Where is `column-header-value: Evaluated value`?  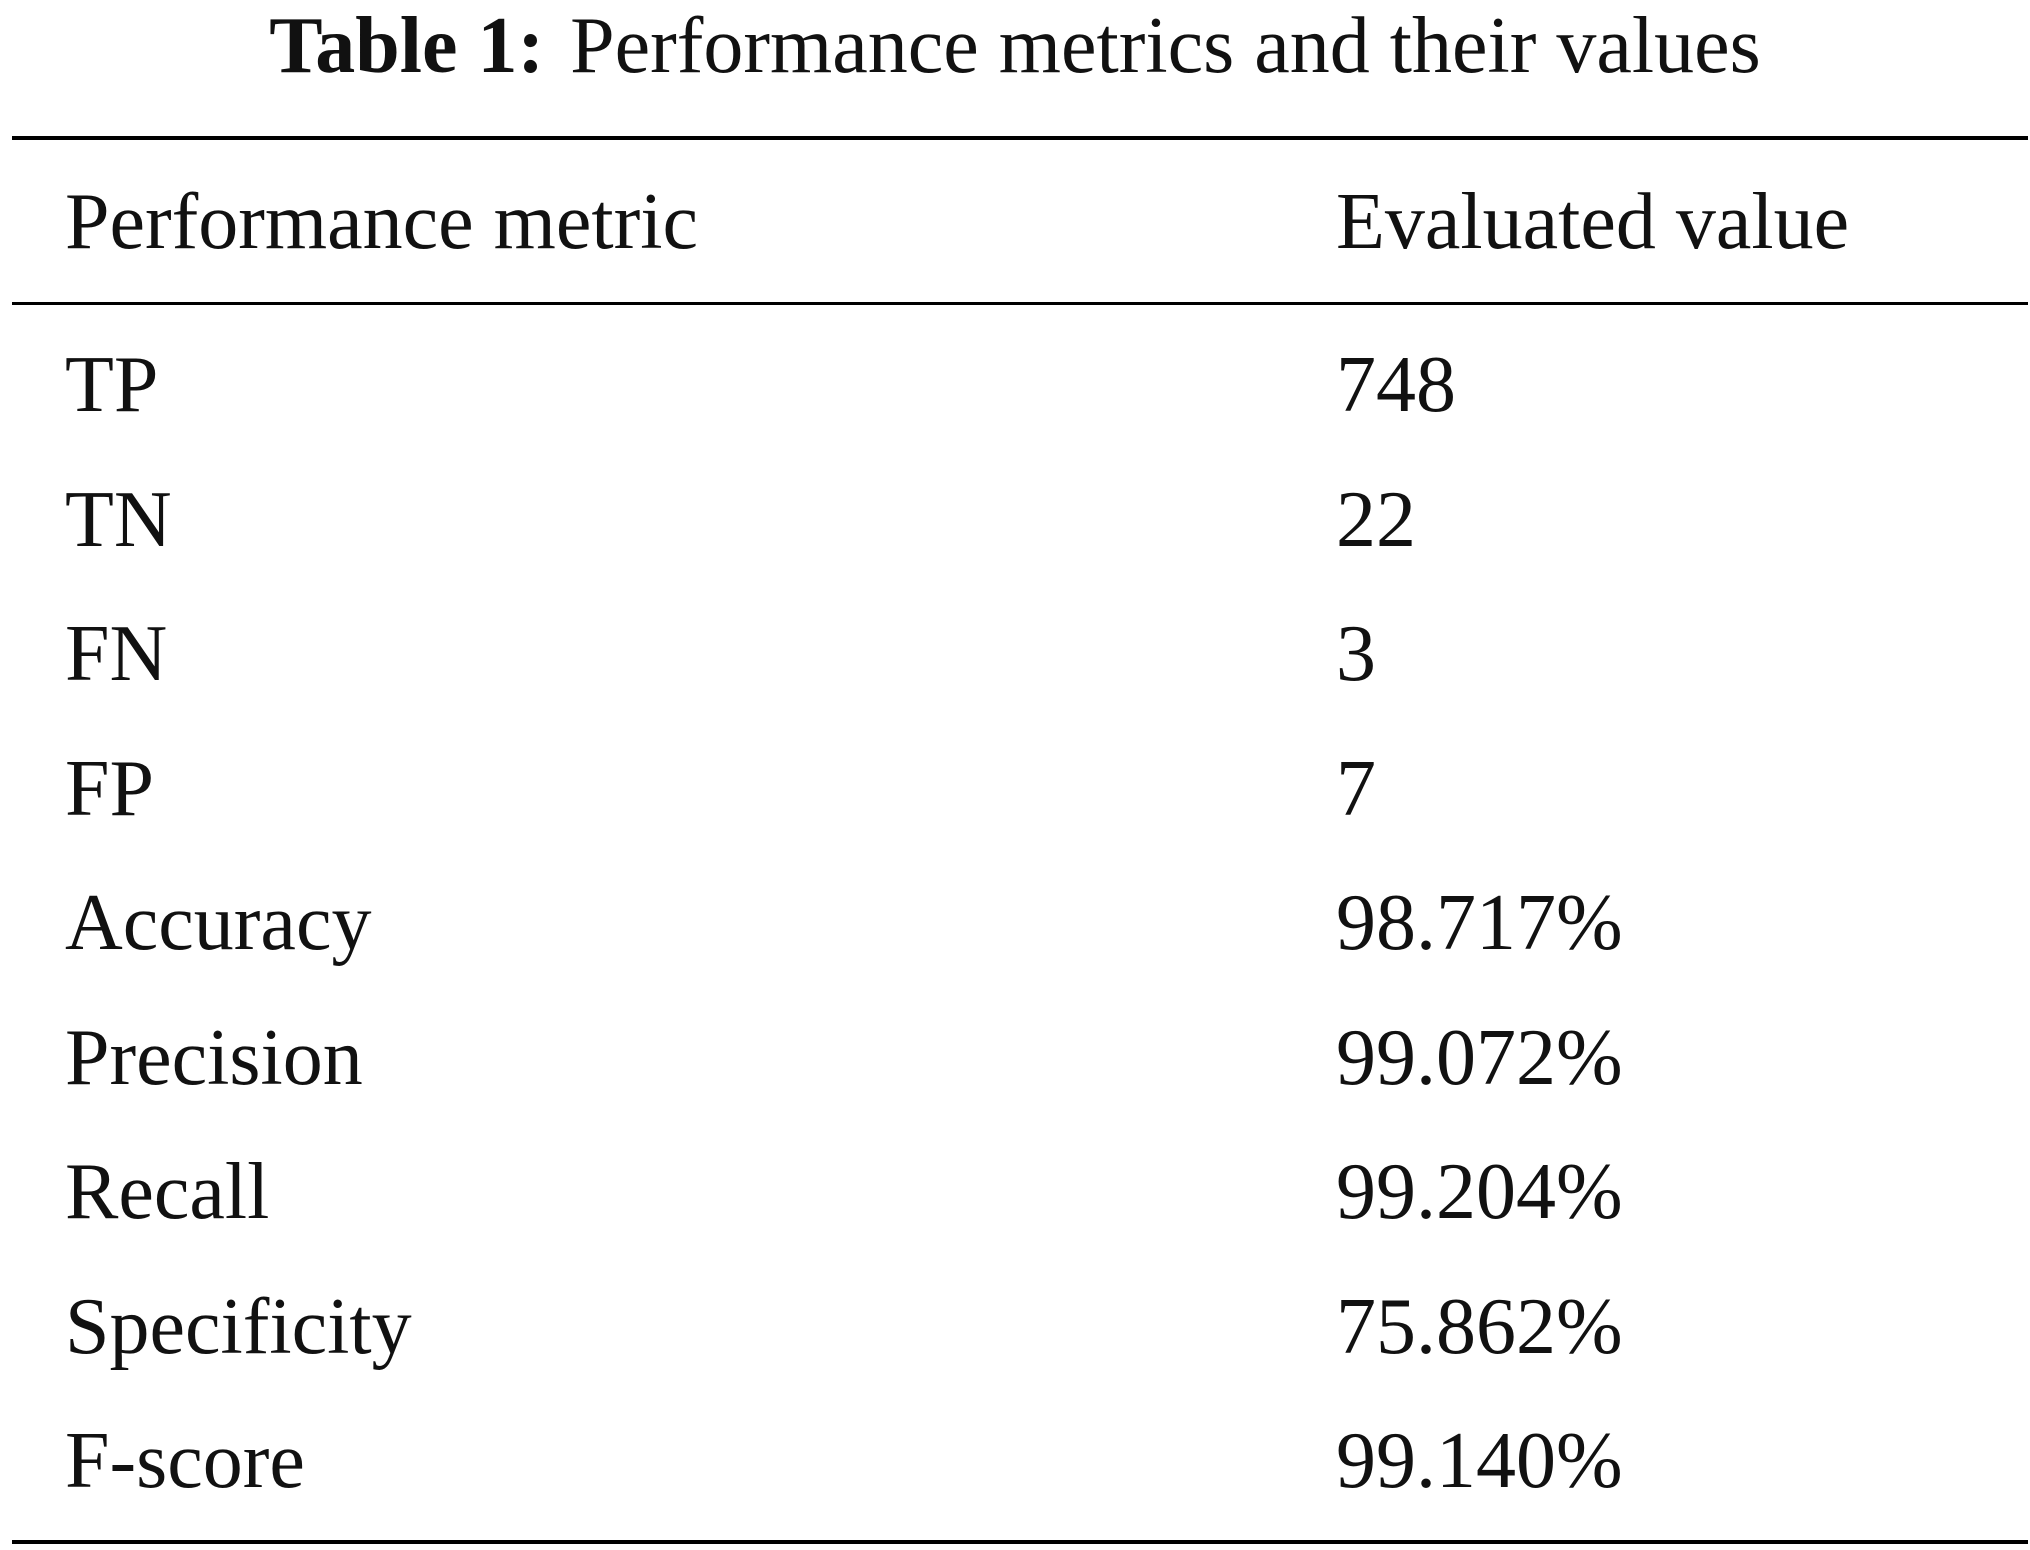
column-header-value: Evaluated value is located at coordinates (1593, 222).